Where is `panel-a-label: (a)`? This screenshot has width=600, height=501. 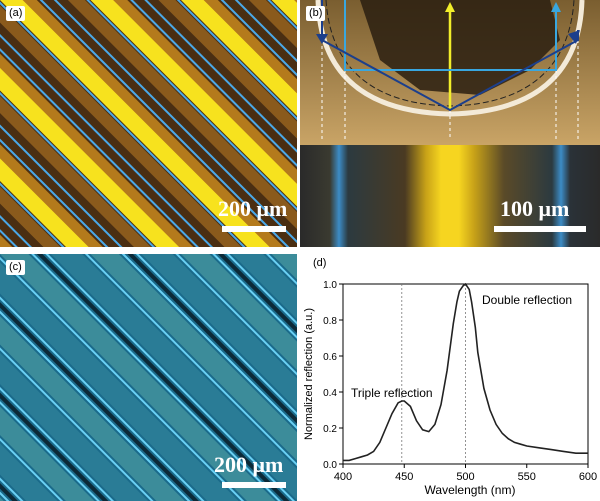 panel-a-label: (a) is located at coordinates (16, 13).